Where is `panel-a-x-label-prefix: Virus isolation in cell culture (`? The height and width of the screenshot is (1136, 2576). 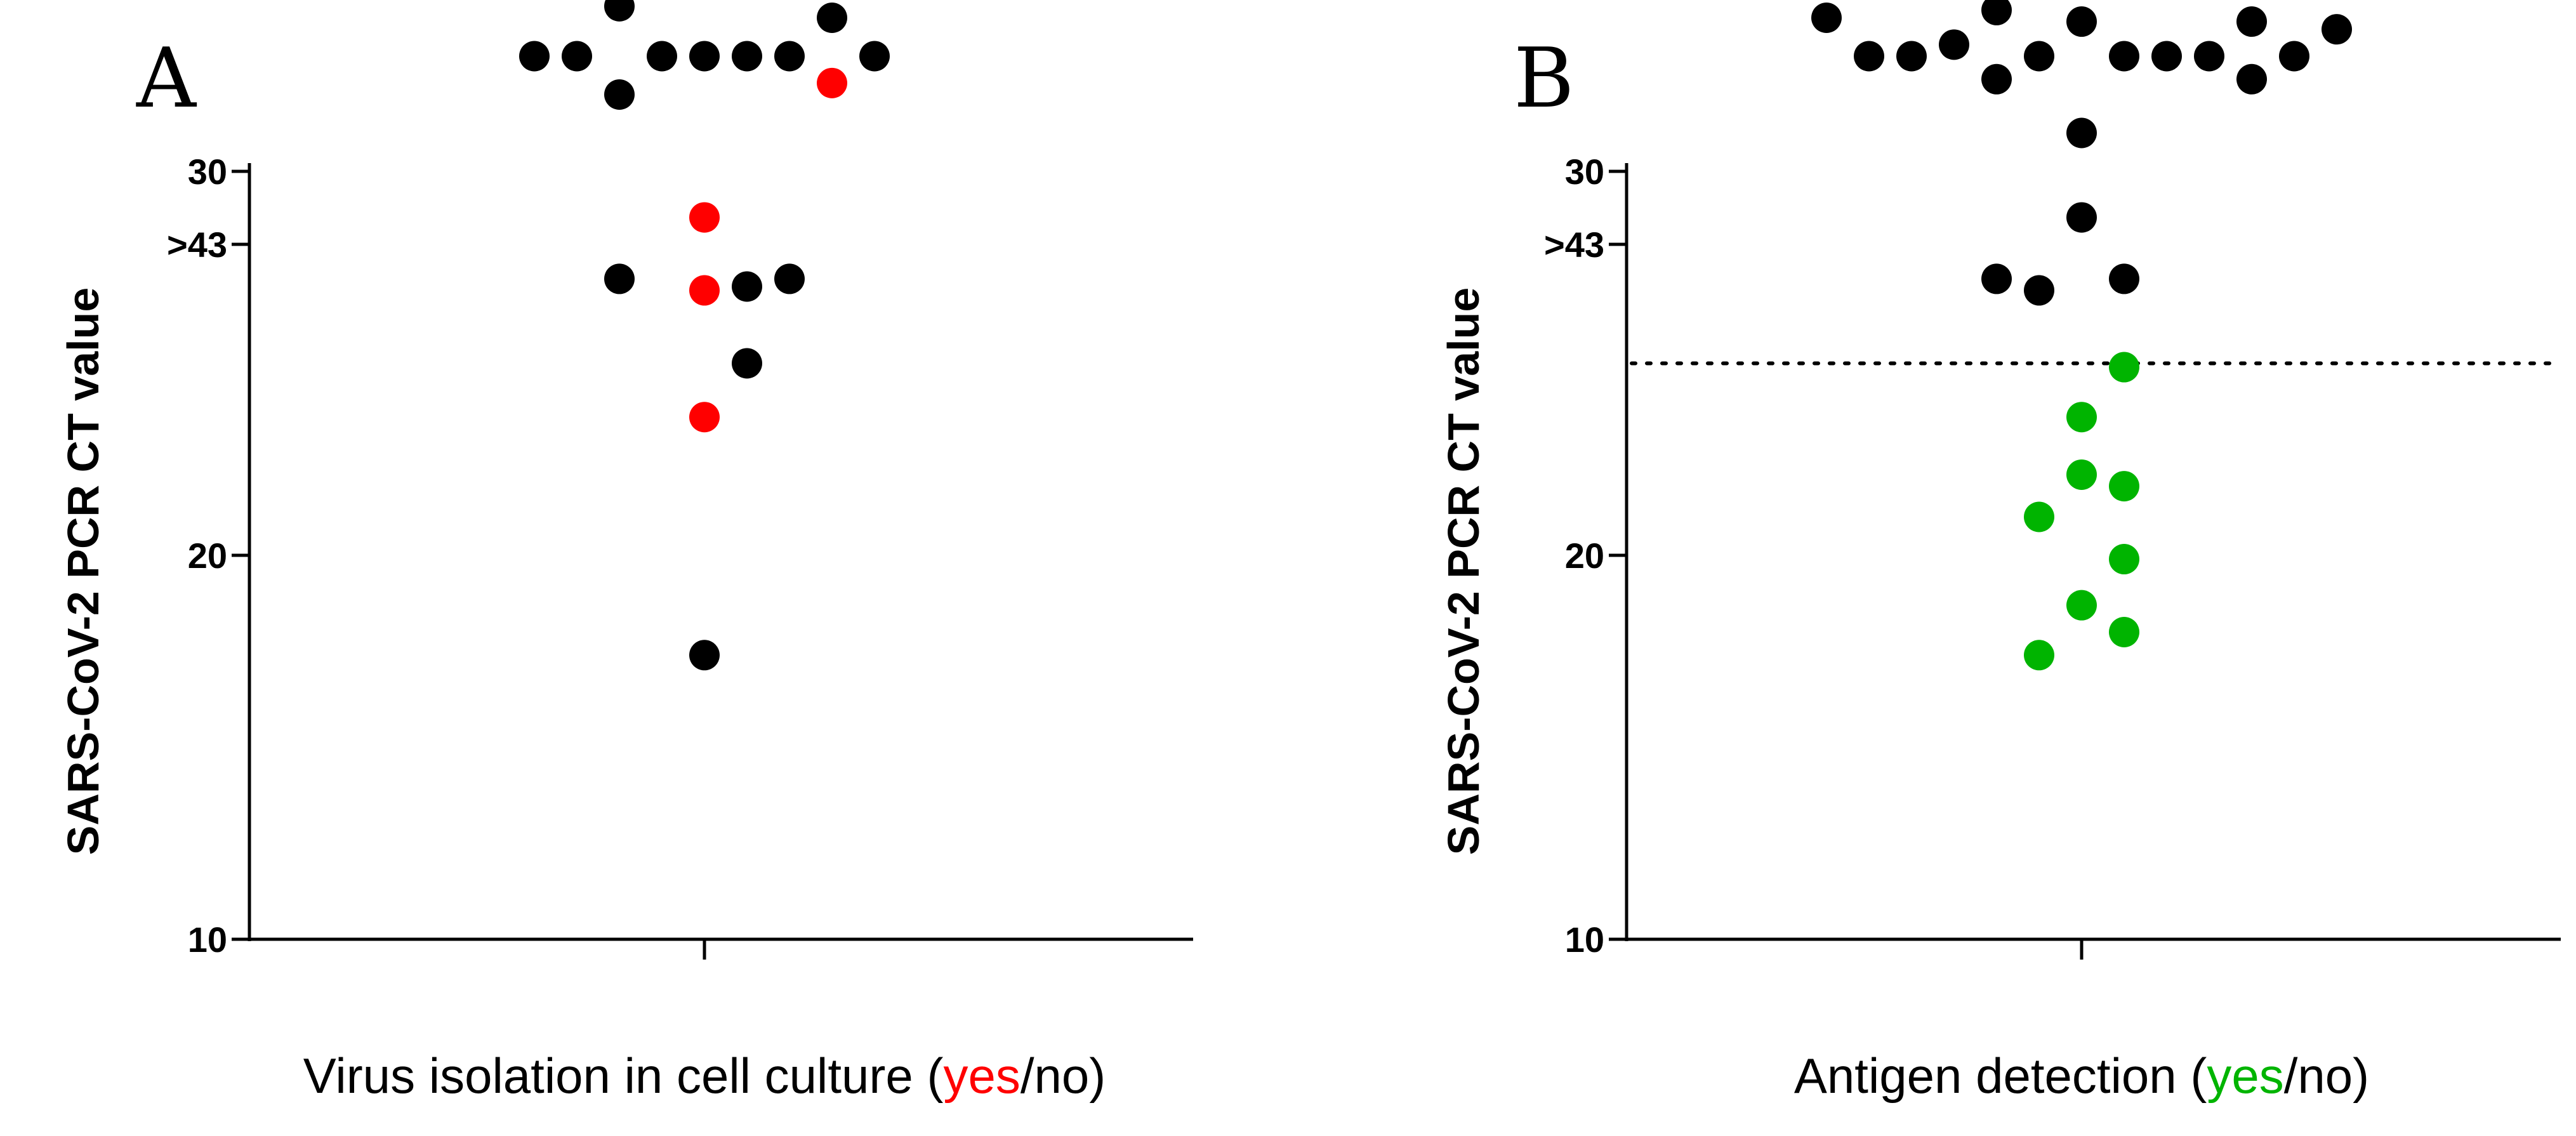 panel-a-x-label-prefix: Virus isolation in cell culture ( is located at coordinates (623, 1076).